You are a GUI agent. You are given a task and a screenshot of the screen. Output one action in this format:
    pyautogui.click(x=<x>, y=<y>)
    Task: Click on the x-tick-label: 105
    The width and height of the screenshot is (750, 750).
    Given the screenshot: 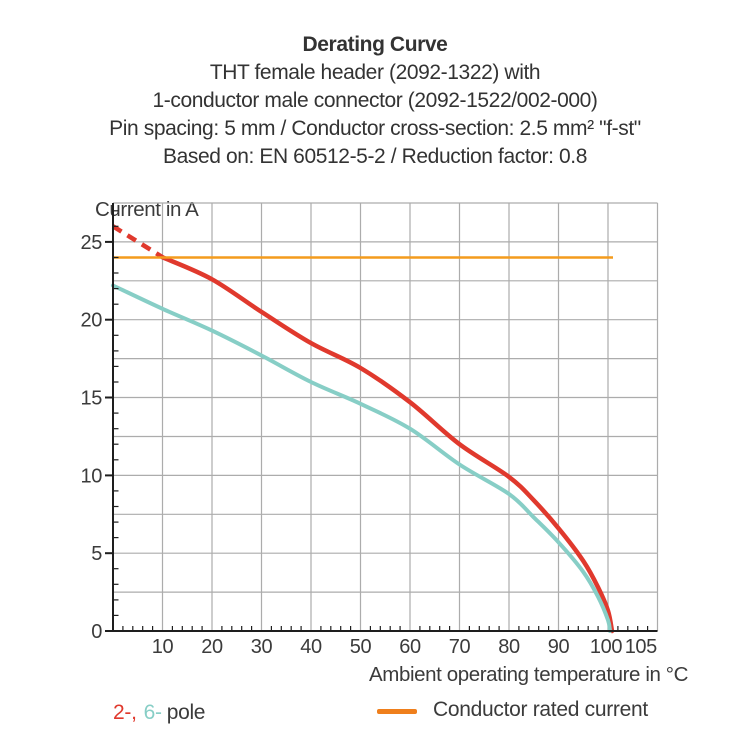 What is the action you would take?
    pyautogui.click(x=641, y=647)
    